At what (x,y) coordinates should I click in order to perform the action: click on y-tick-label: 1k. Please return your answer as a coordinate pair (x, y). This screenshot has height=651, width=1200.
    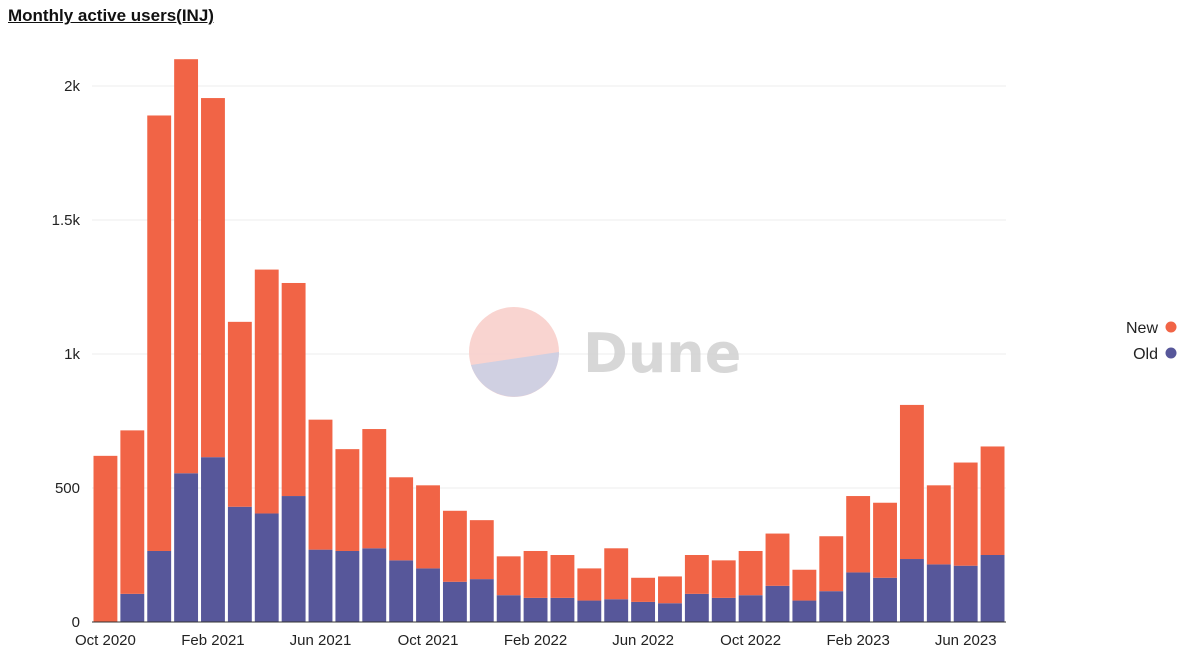
    Looking at the image, I should click on (72, 354).